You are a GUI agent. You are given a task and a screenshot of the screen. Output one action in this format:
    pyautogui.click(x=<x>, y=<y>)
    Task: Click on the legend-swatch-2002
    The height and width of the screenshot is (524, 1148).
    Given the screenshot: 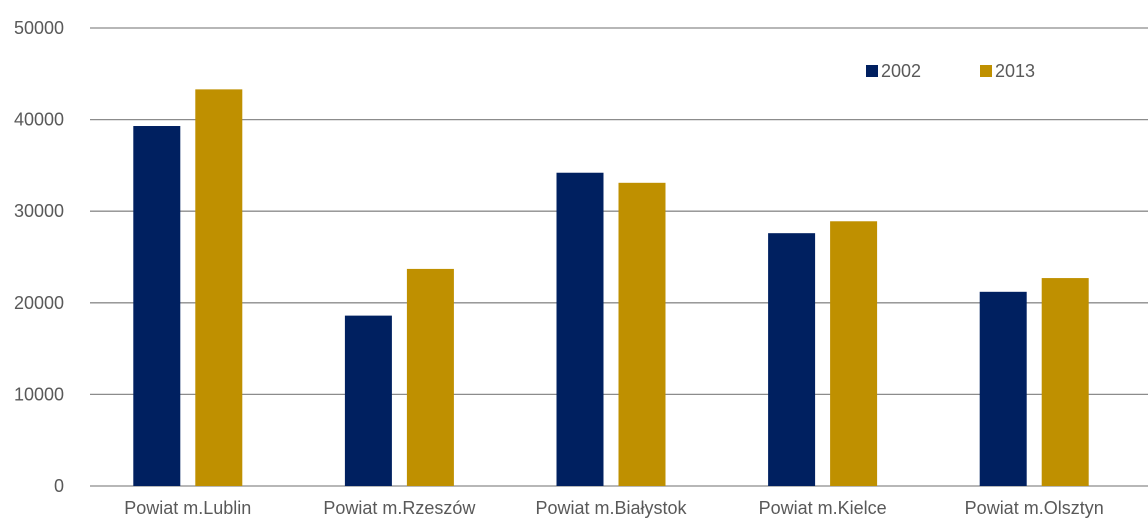 What is the action you would take?
    pyautogui.click(x=872, y=71)
    